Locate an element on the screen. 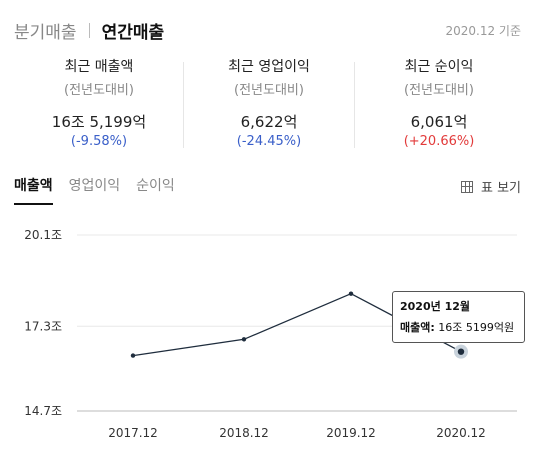 The width and height of the screenshot is (537, 454). metric-title: 최근 순이익 is located at coordinates (439, 67).